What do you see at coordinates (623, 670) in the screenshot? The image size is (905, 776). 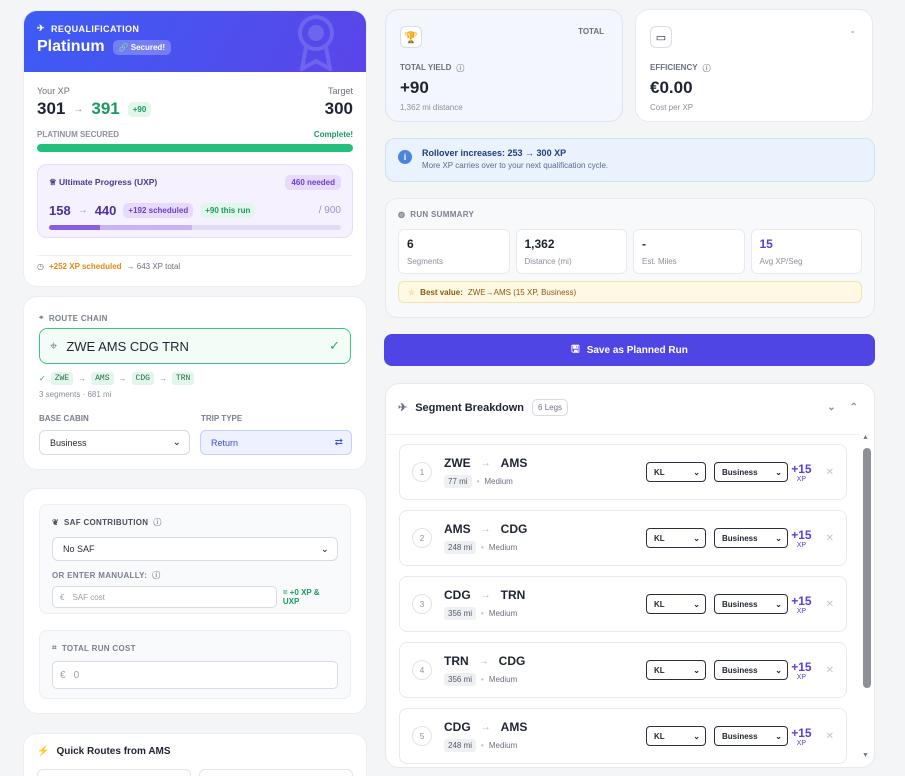 I see `segment-row: 4 TRN → CDG 356 mi • Medium KL ⌄ Business ⌄ +15 XP ✕` at bounding box center [623, 670].